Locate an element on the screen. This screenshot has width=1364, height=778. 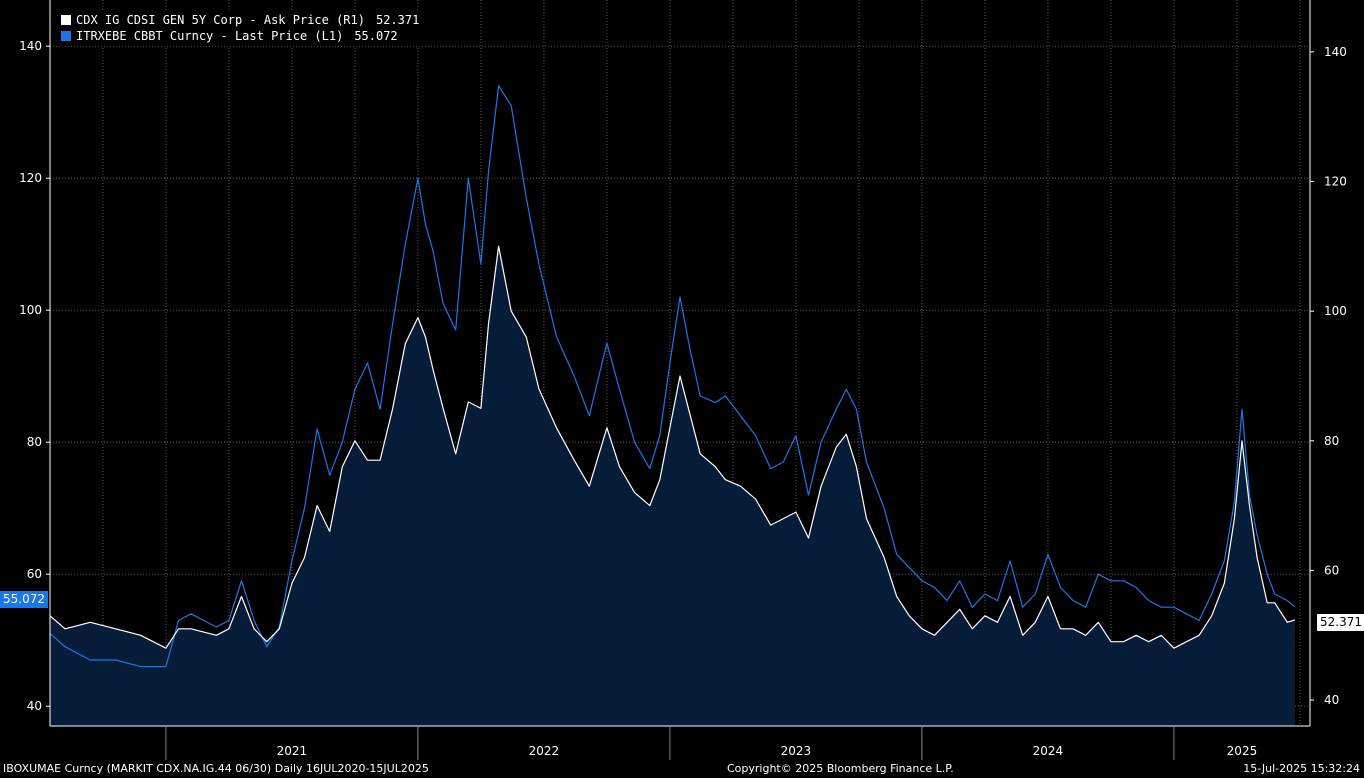
legend-label-itraxx: ITRXEBE CBBT Curncy - Last Price (L1) is located at coordinates (210, 36).